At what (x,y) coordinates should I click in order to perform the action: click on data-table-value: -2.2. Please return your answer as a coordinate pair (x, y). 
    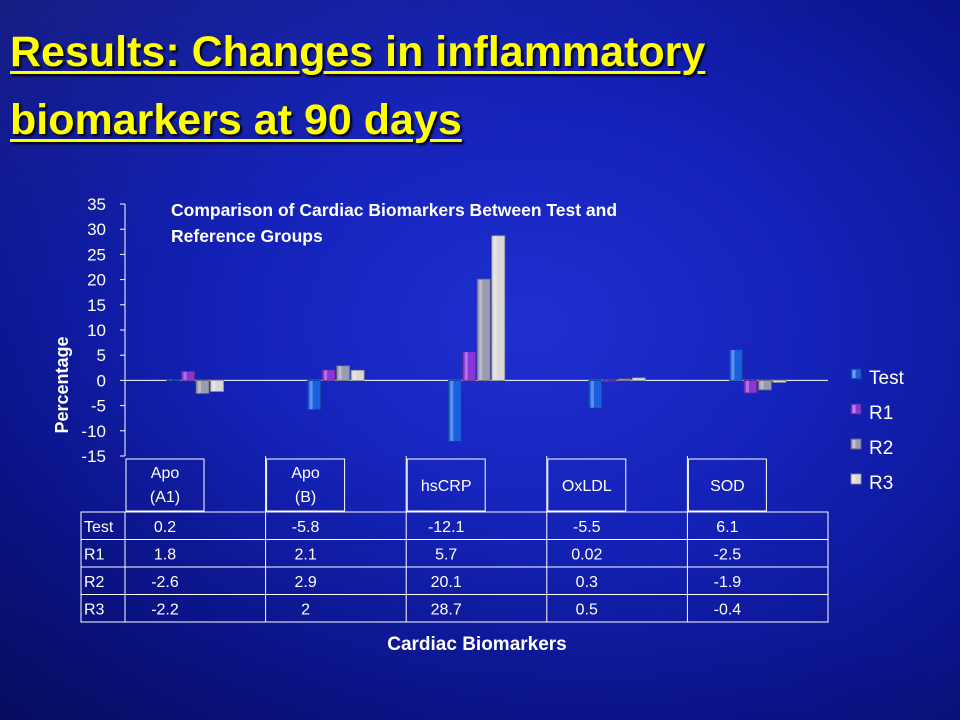
    Looking at the image, I should click on (165, 609).